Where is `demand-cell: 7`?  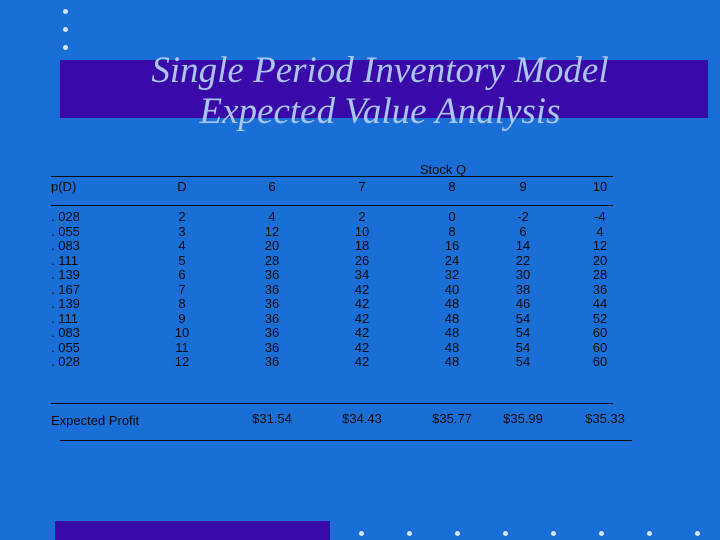
demand-cell: 7 is located at coordinates (182, 289).